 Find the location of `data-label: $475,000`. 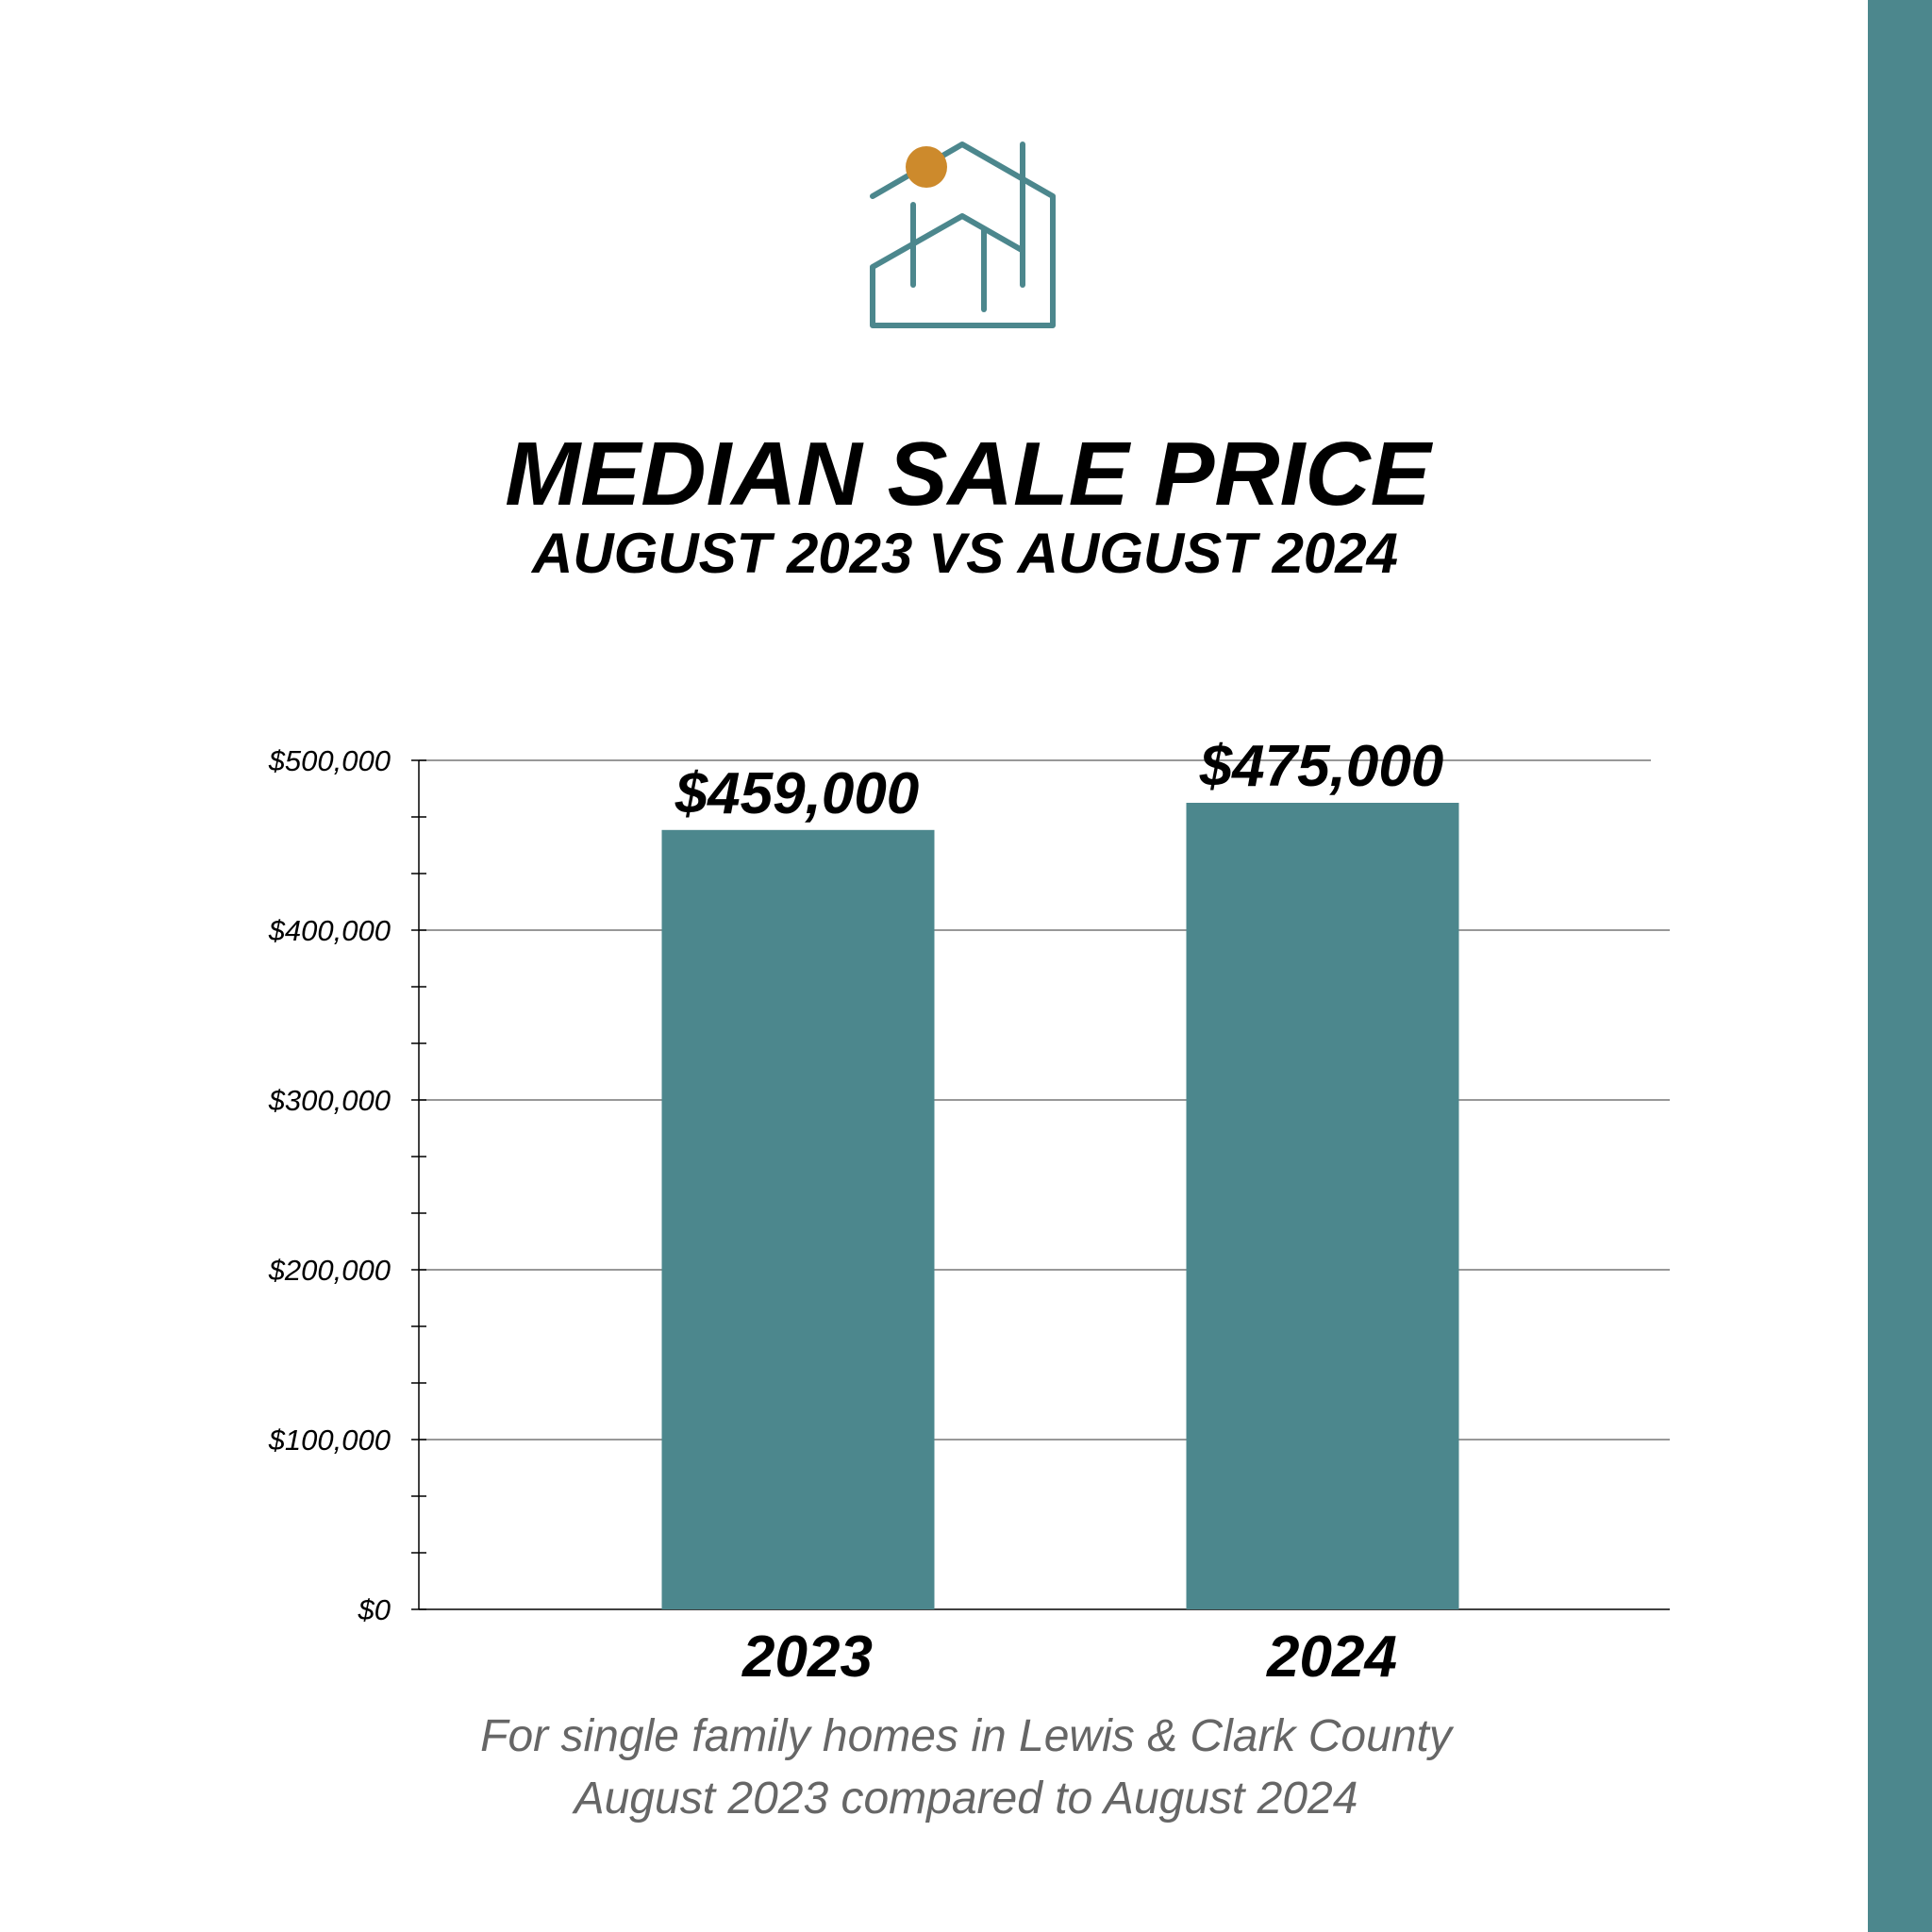

data-label: $475,000 is located at coordinates (1321, 767).